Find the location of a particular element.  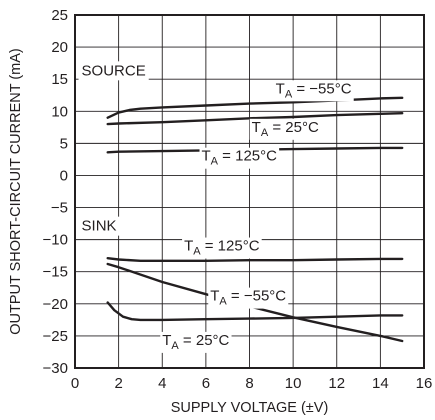

x-tick-labels: 0 2 4 6 8 10 12 14 16 is located at coordinates (252, 383).